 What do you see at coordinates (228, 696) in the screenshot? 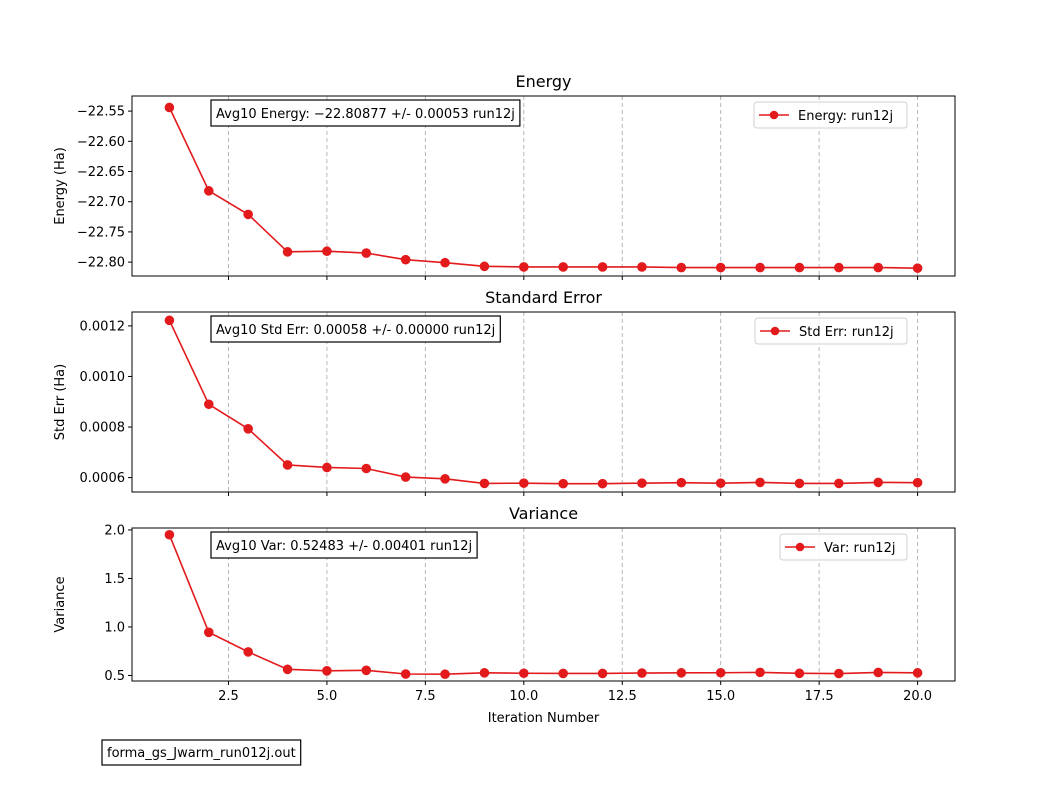
I see `variance-x-tick-label: 2.5` at bounding box center [228, 696].